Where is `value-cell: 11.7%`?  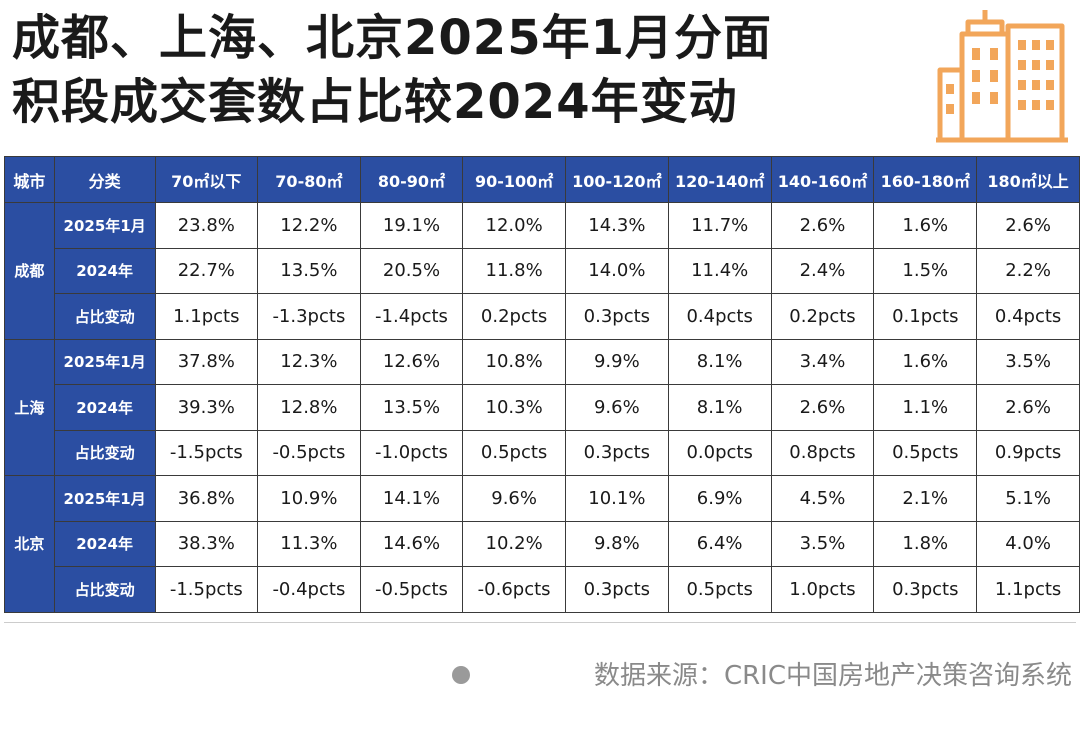
value-cell: 11.7% is located at coordinates (719, 225).